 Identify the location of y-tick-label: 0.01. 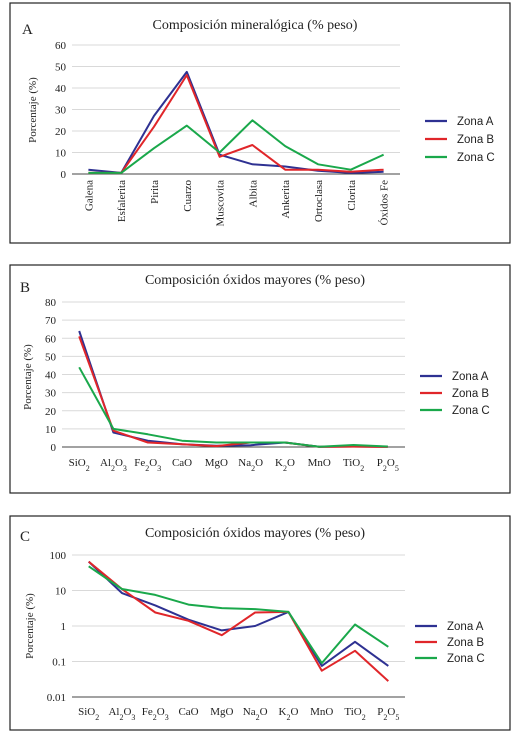
(56, 698).